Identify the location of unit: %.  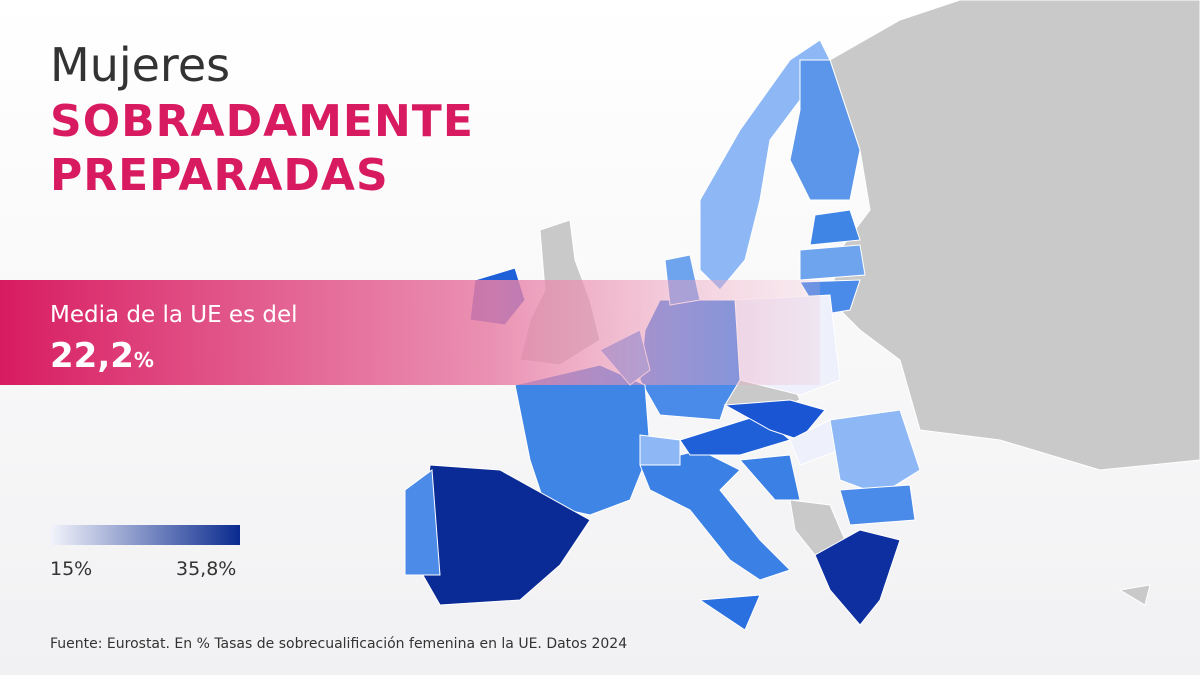
(143, 360).